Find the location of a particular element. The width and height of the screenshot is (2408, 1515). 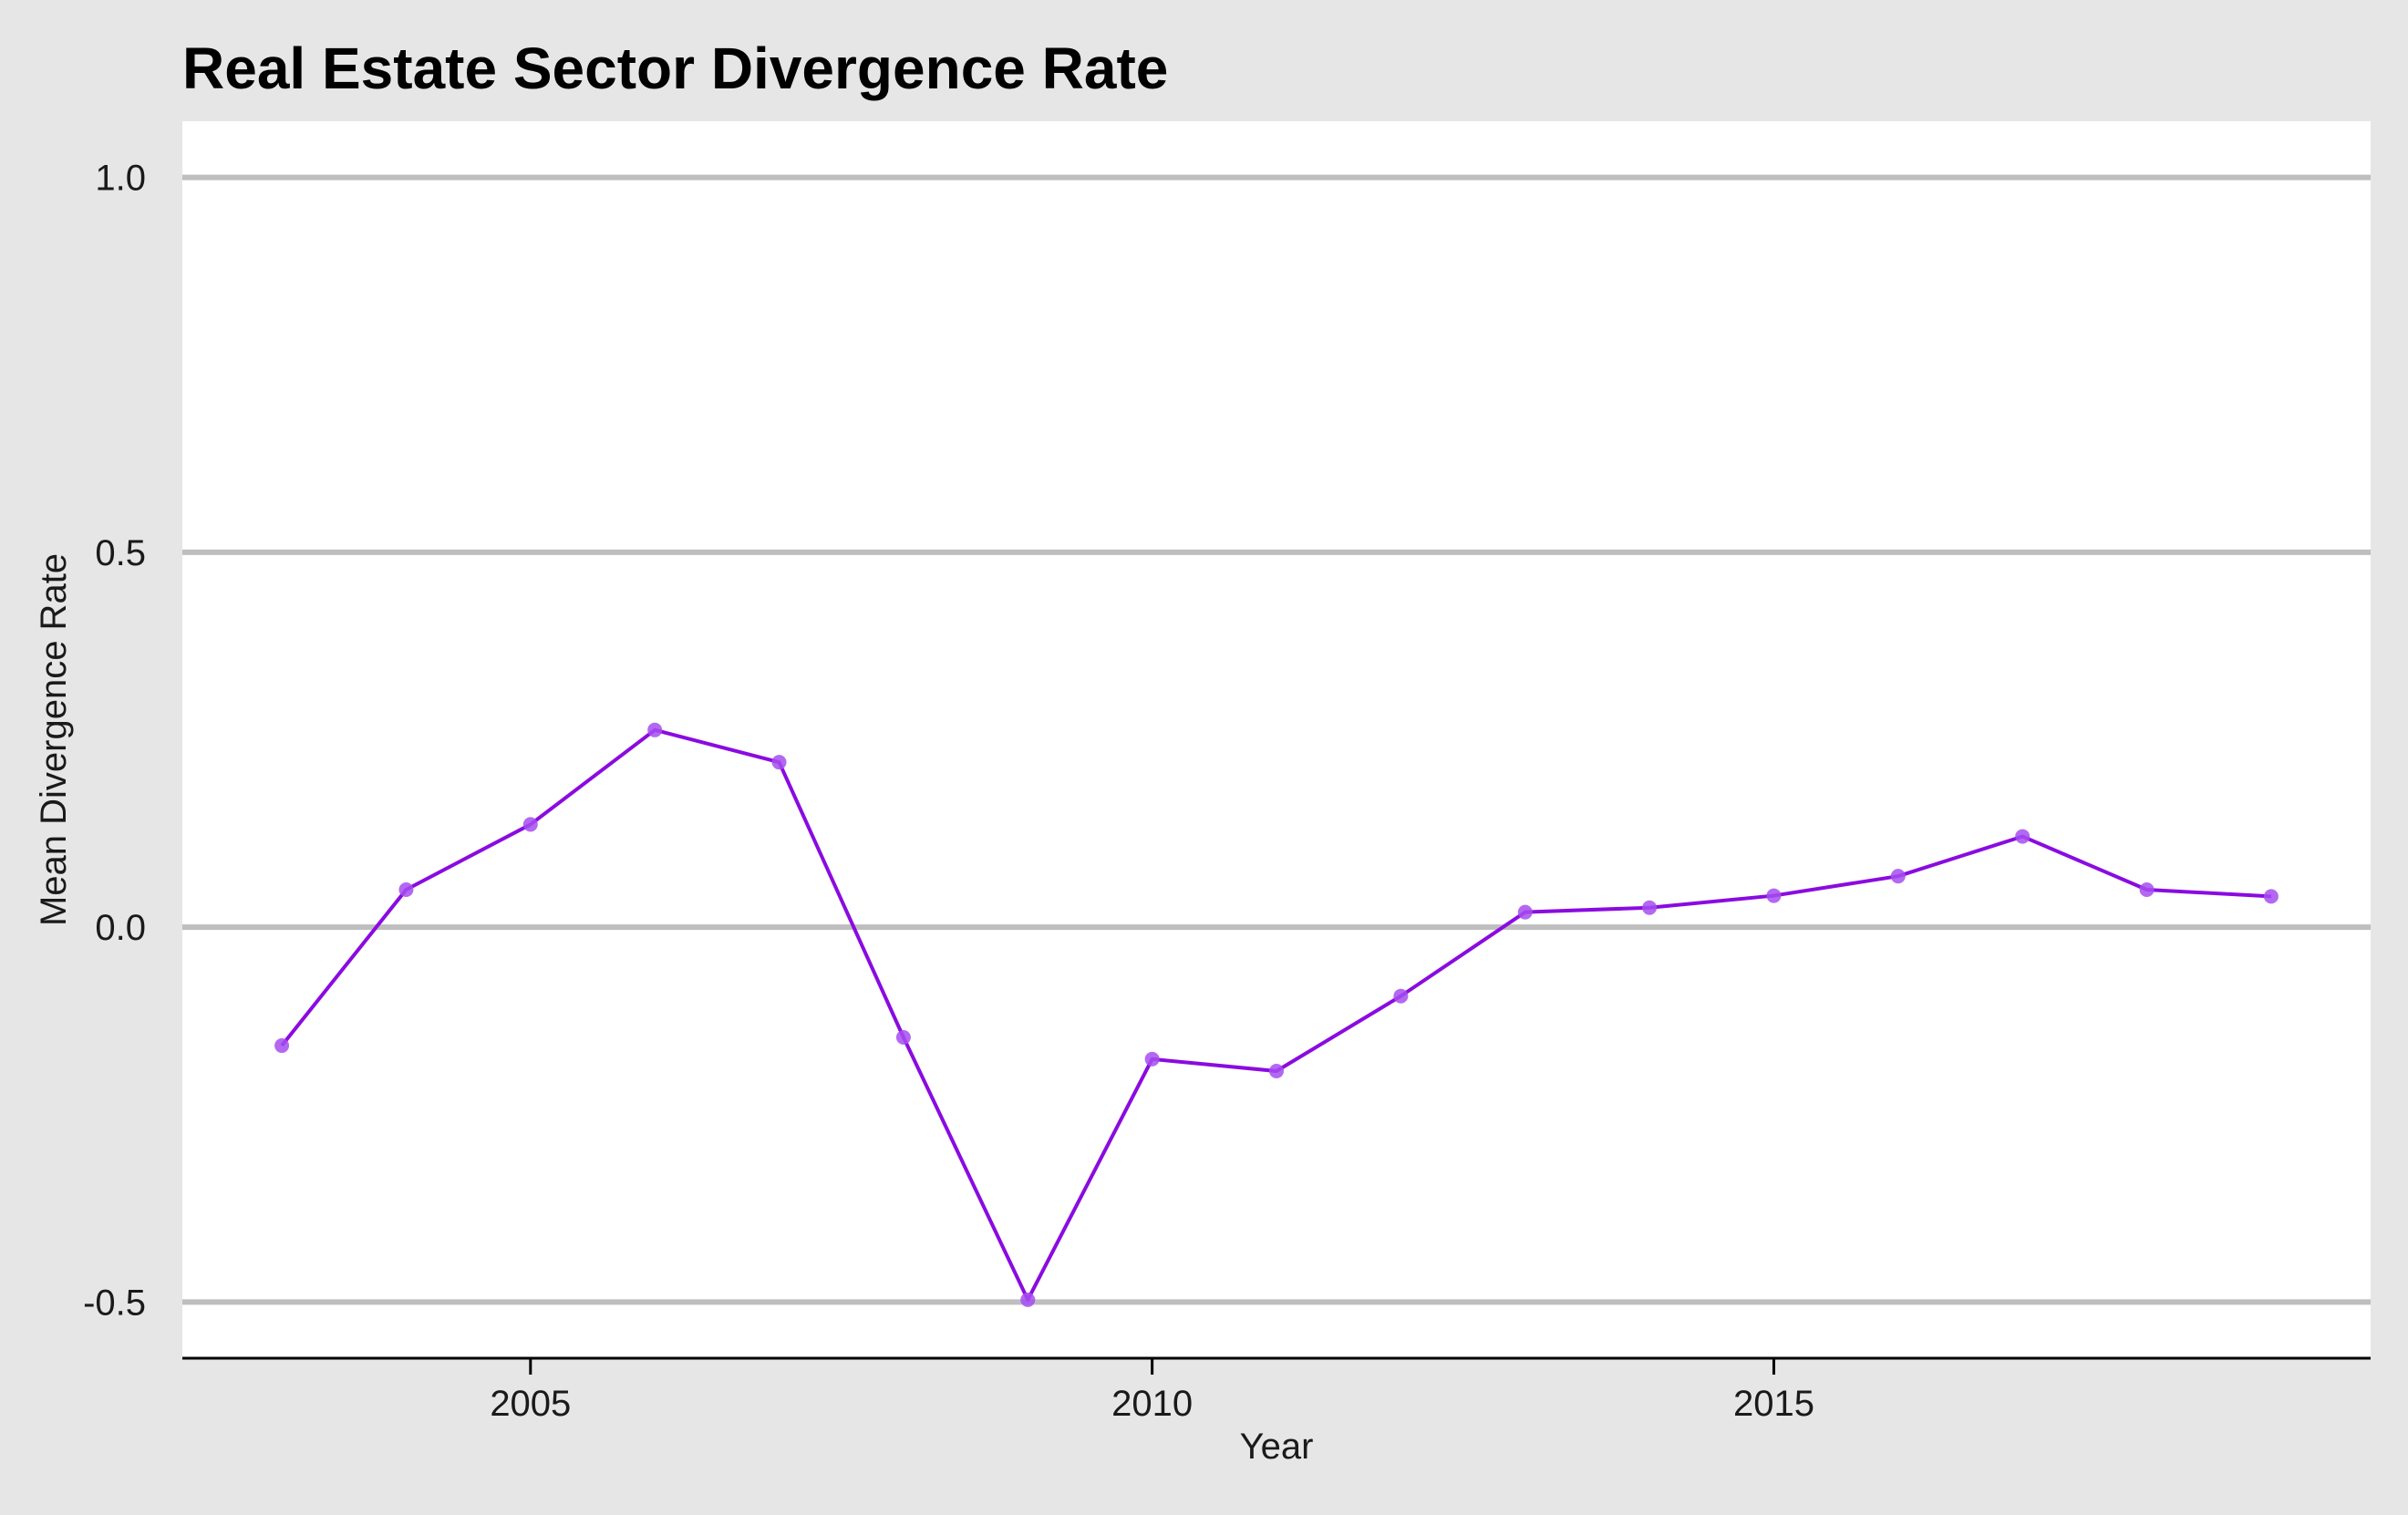

y-tick-label: -0.5 is located at coordinates (114, 1303).